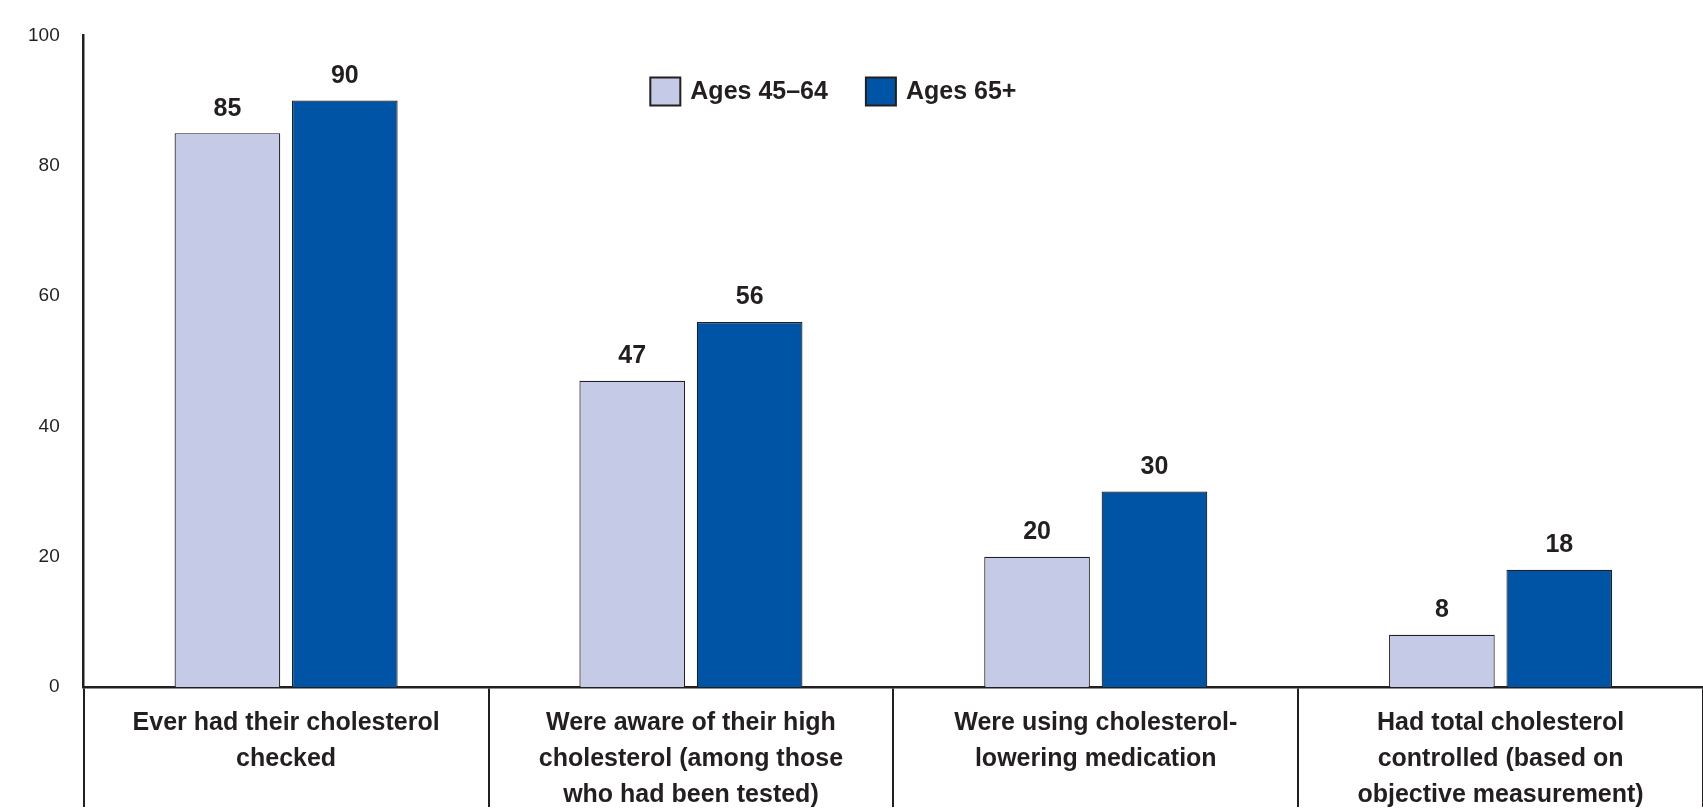 Image resolution: width=1703 pixels, height=809 pixels. What do you see at coordinates (49, 164) in the screenshot?
I see `y-tick-label: 80` at bounding box center [49, 164].